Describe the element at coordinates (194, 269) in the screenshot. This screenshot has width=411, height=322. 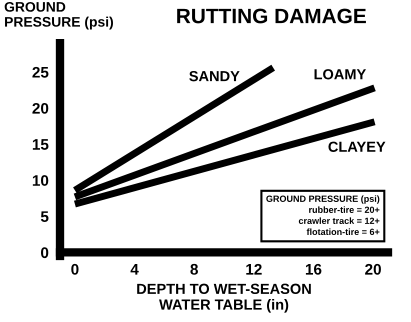
I see `x-tick-label: 8` at that location.